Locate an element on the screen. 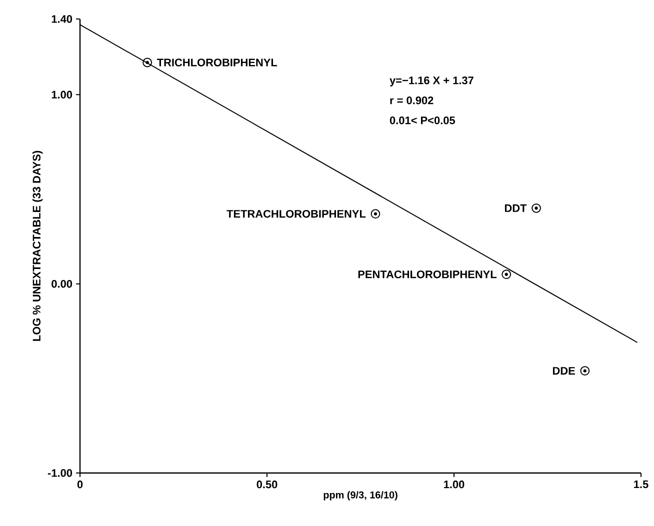  annotation: y=−1.16 X + 1.37 is located at coordinates (432, 81).